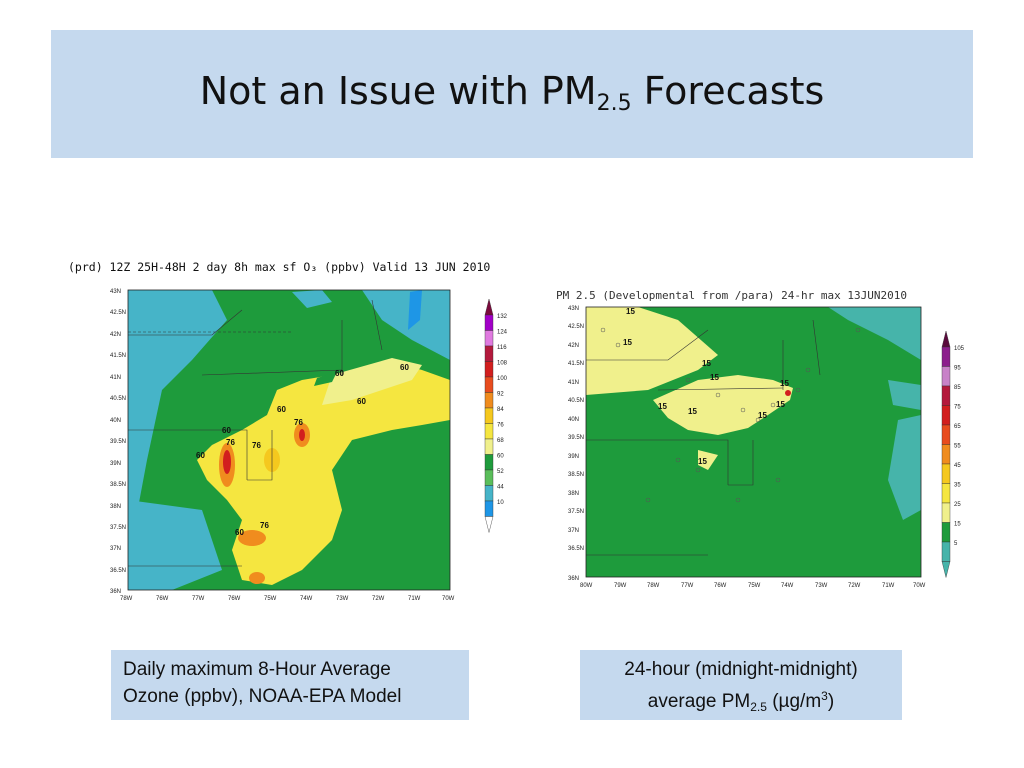 The height and width of the screenshot is (768, 1024). I want to click on map-frame, so click(753, 442).